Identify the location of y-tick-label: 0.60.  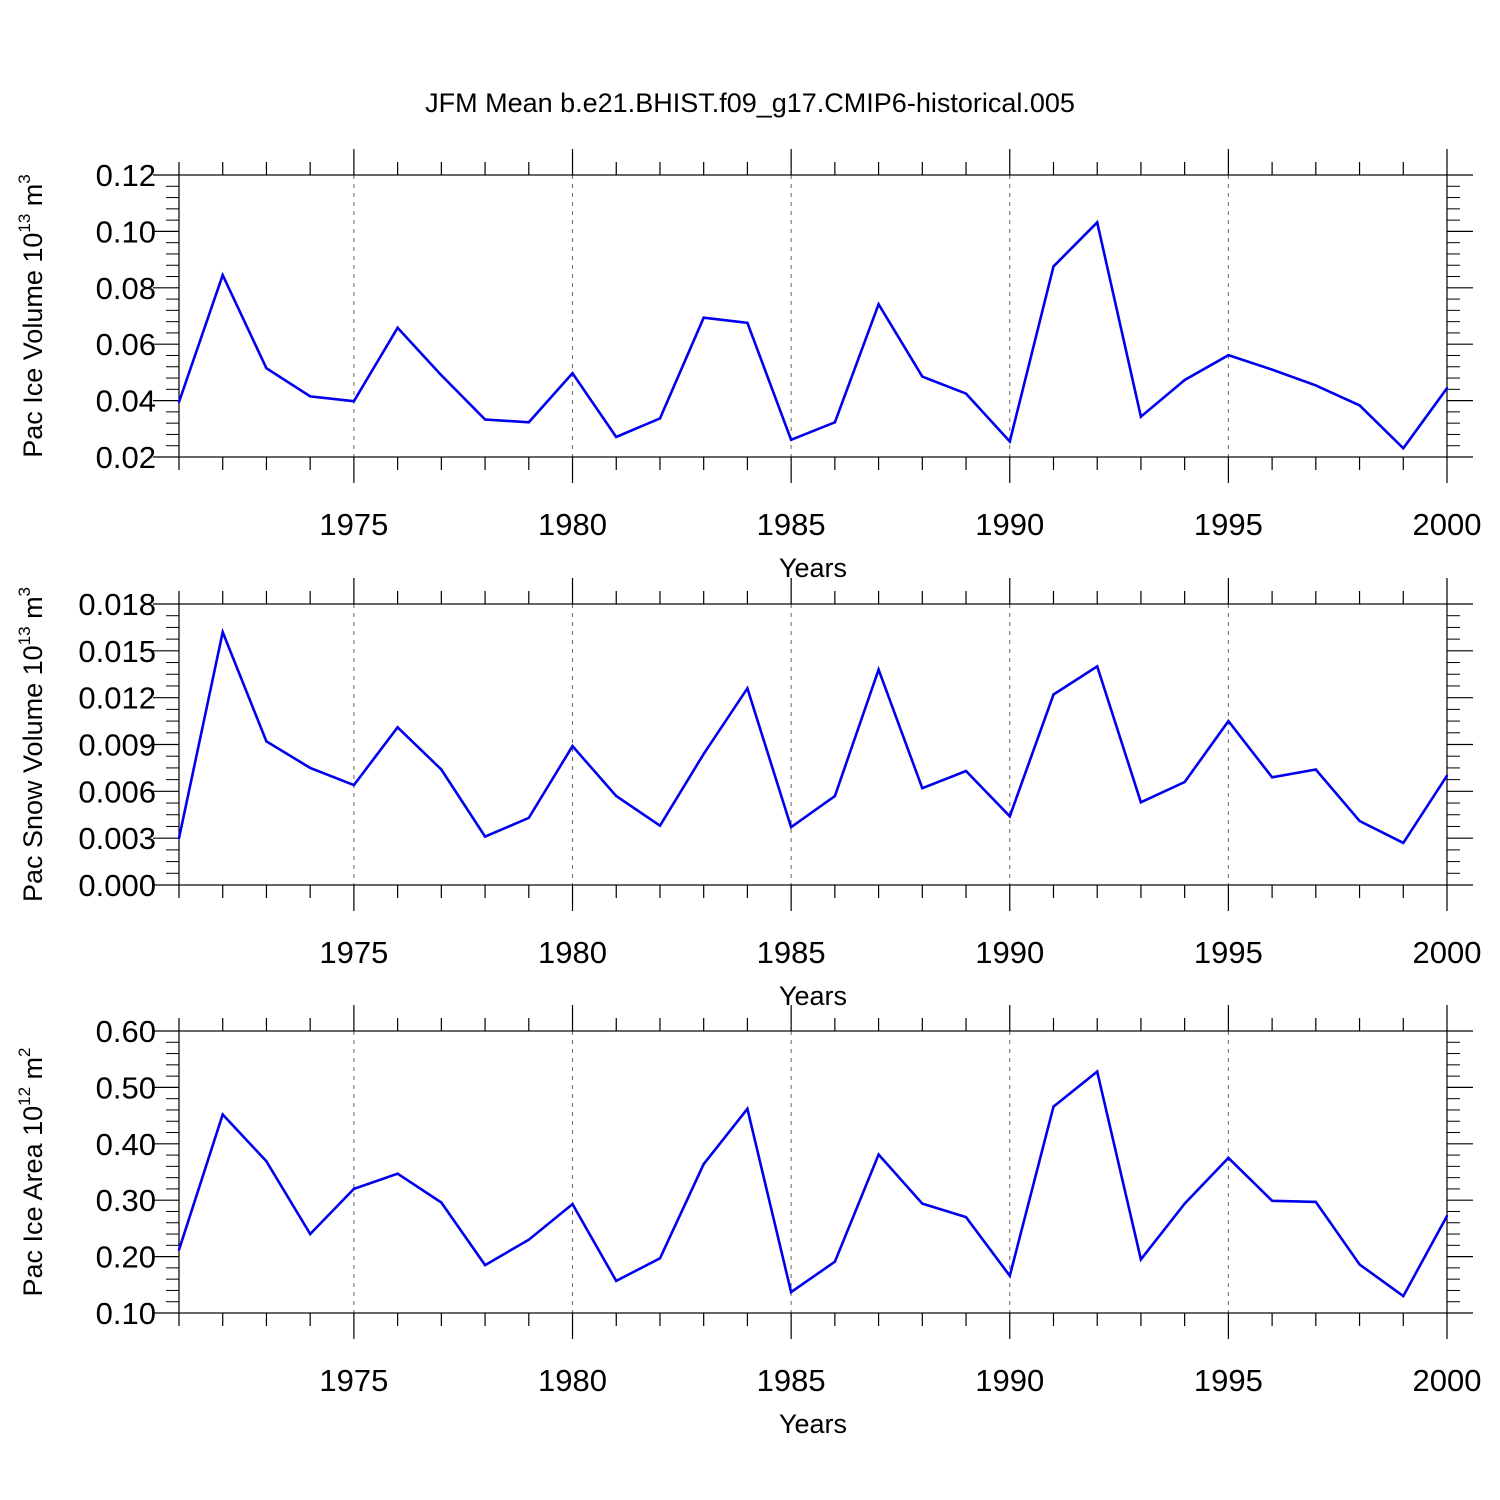
(126, 1031).